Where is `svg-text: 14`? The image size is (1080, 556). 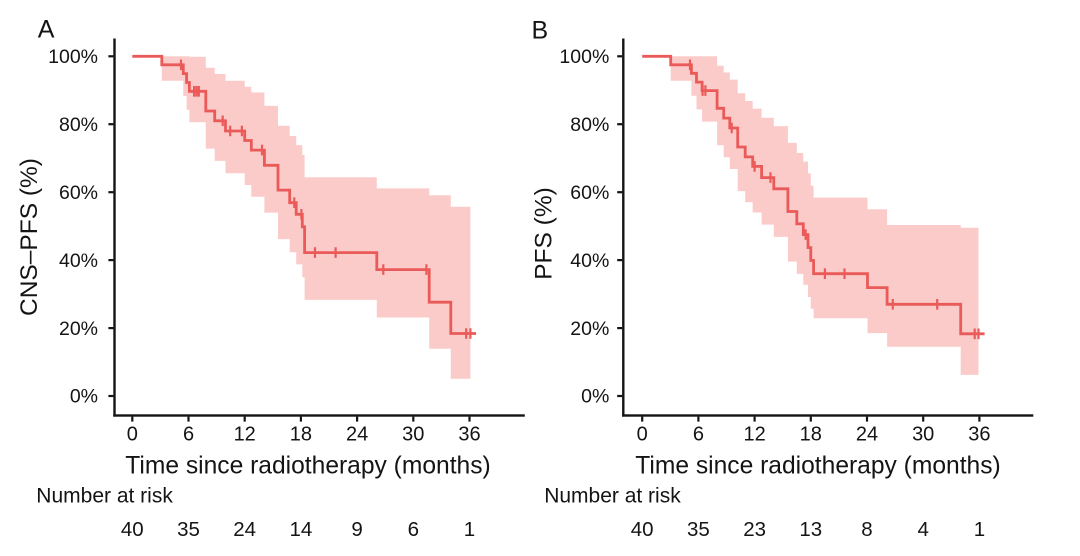
svg-text: 14 is located at coordinates (300, 529).